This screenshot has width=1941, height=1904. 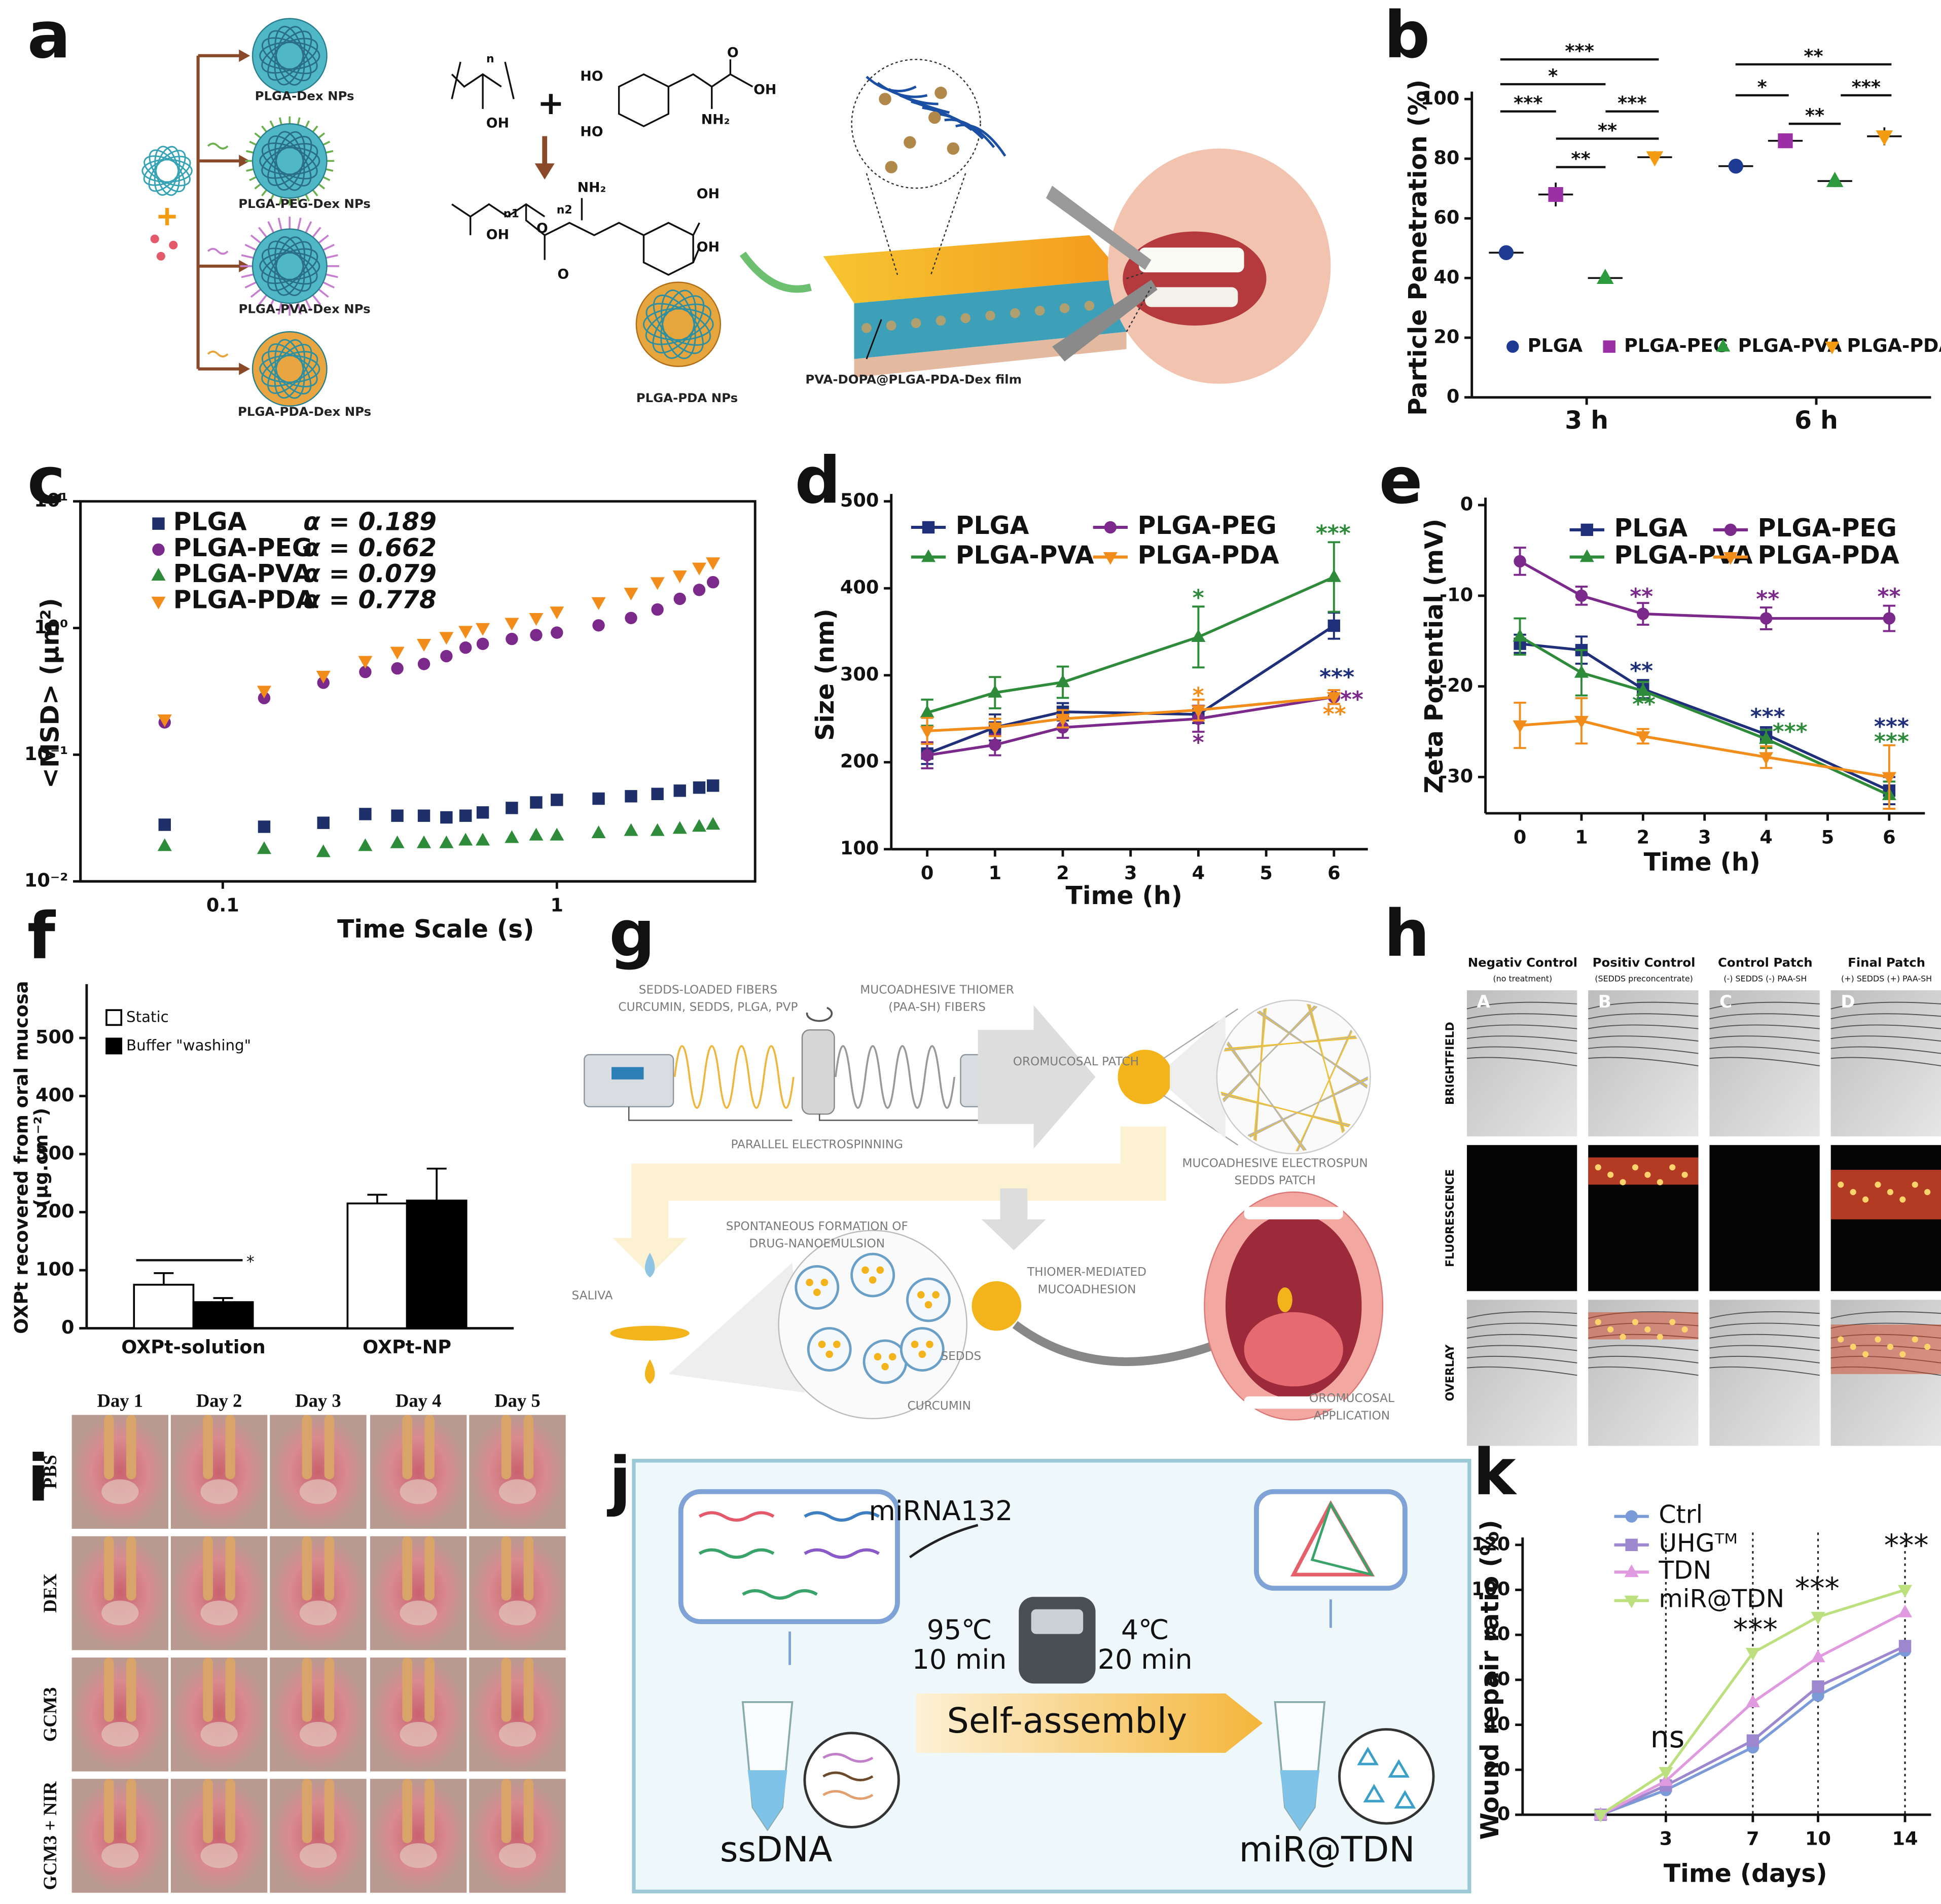 I want to click on micrograph, so click(x=1521, y=1218).